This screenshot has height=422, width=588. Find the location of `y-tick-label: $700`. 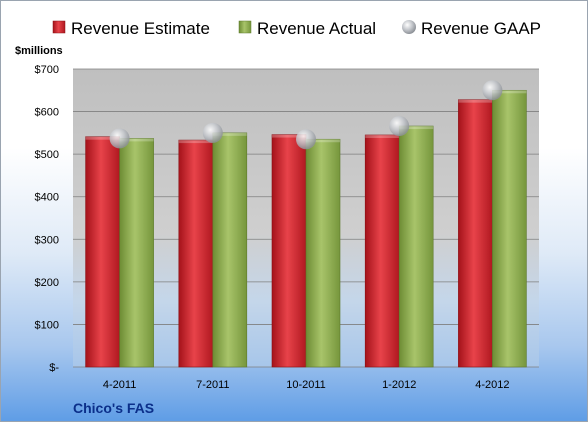

y-tick-label: $700 is located at coordinates (47, 70).